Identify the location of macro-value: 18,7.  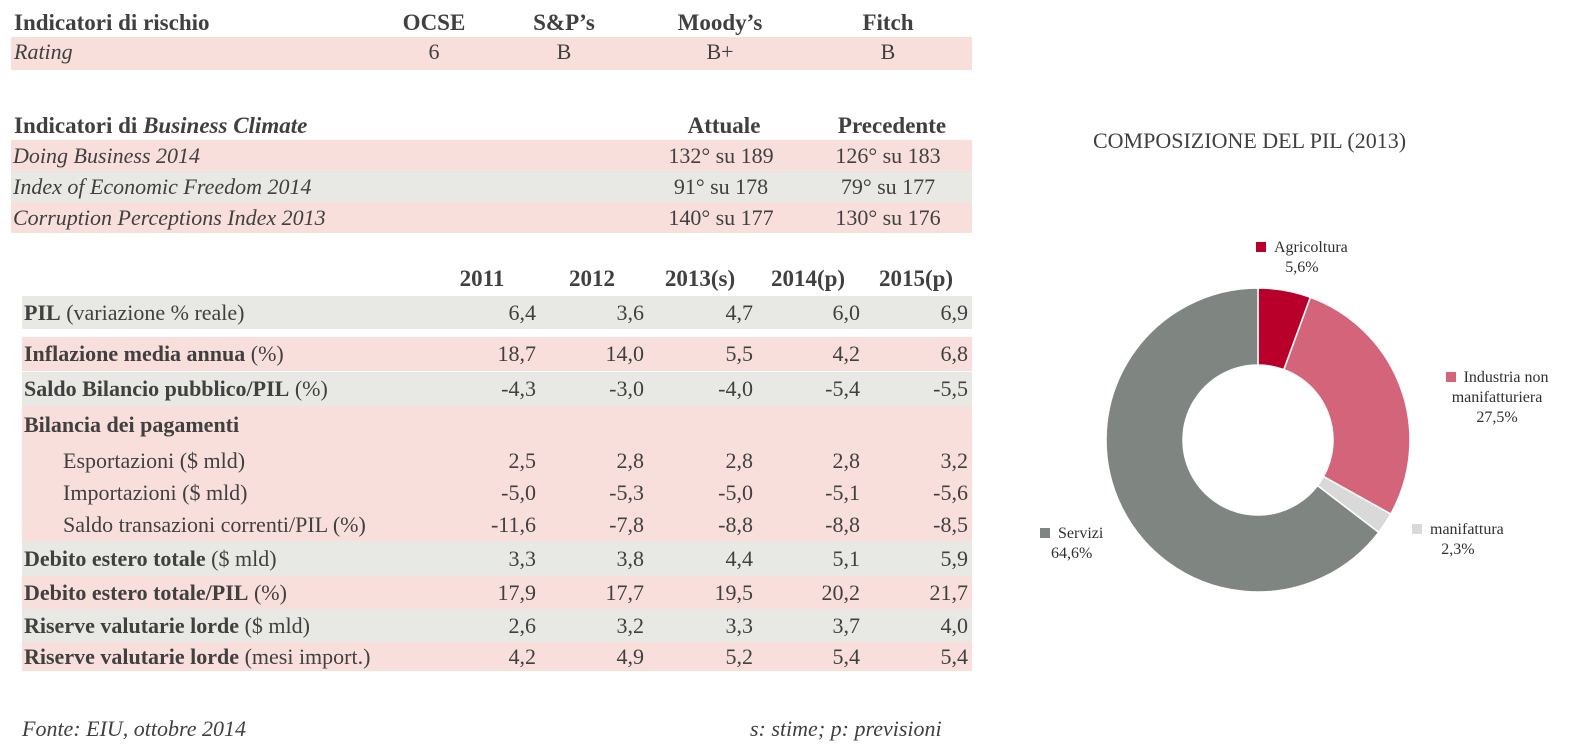
(517, 353).